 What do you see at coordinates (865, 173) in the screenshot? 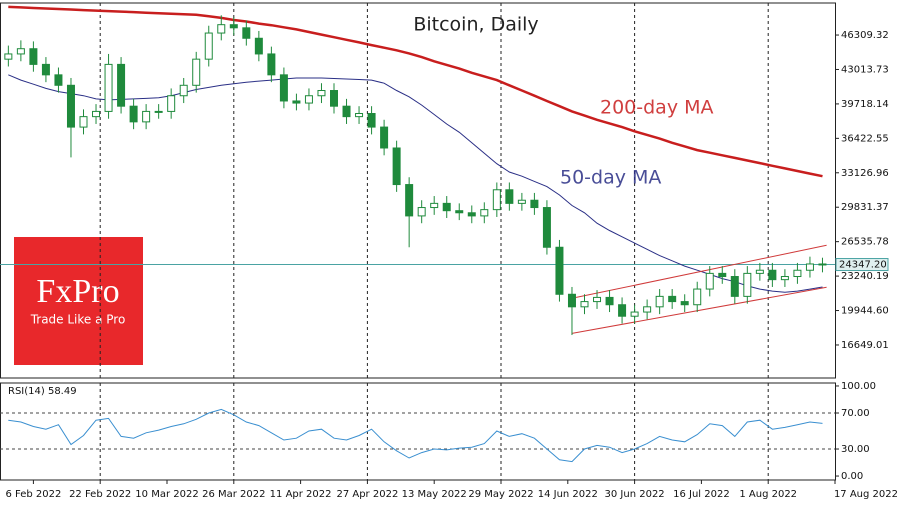
I see `y-tick-label: 33126.96` at bounding box center [865, 173].